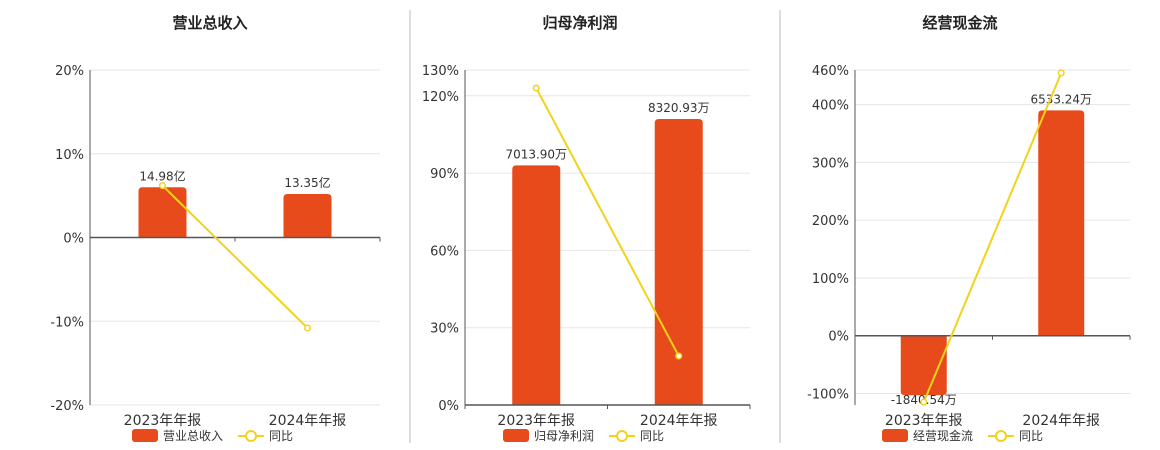 Image resolution: width=1160 pixels, height=450 pixels. What do you see at coordinates (830, 163) in the screenshot?
I see `y-tick-label: 300%` at bounding box center [830, 163].